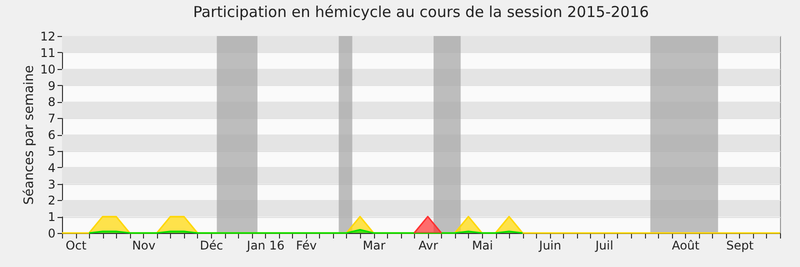  What do you see at coordinates (52, 217) in the screenshot?
I see `y-tick-label: 1` at bounding box center [52, 217].